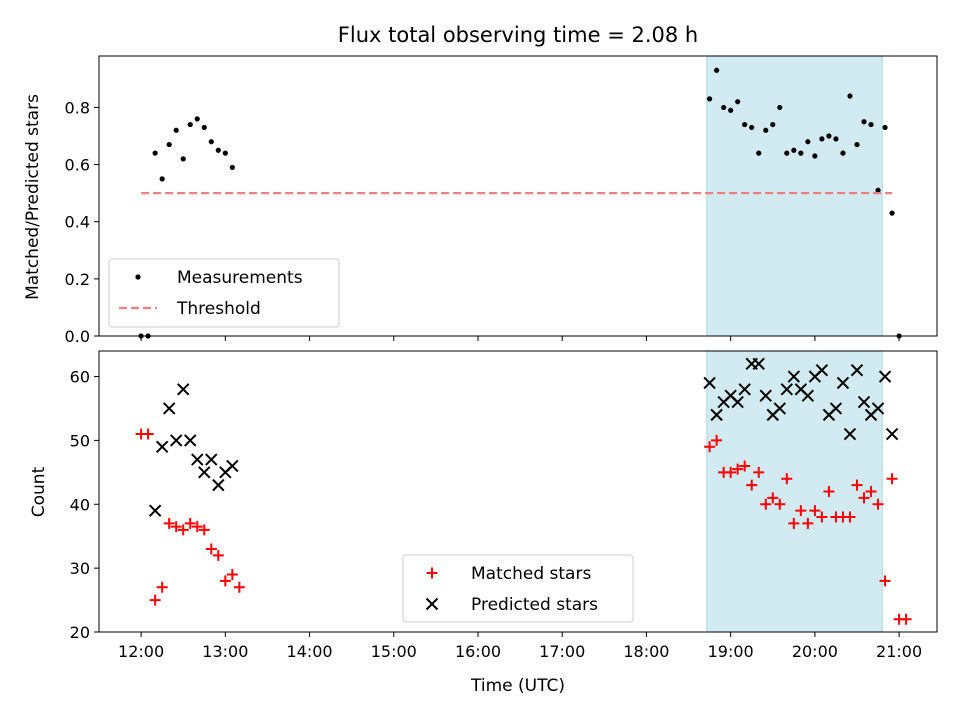 The width and height of the screenshot is (960, 720). Describe the element at coordinates (225, 651) in the screenshot. I see `x-tick-label: 13:00` at that location.